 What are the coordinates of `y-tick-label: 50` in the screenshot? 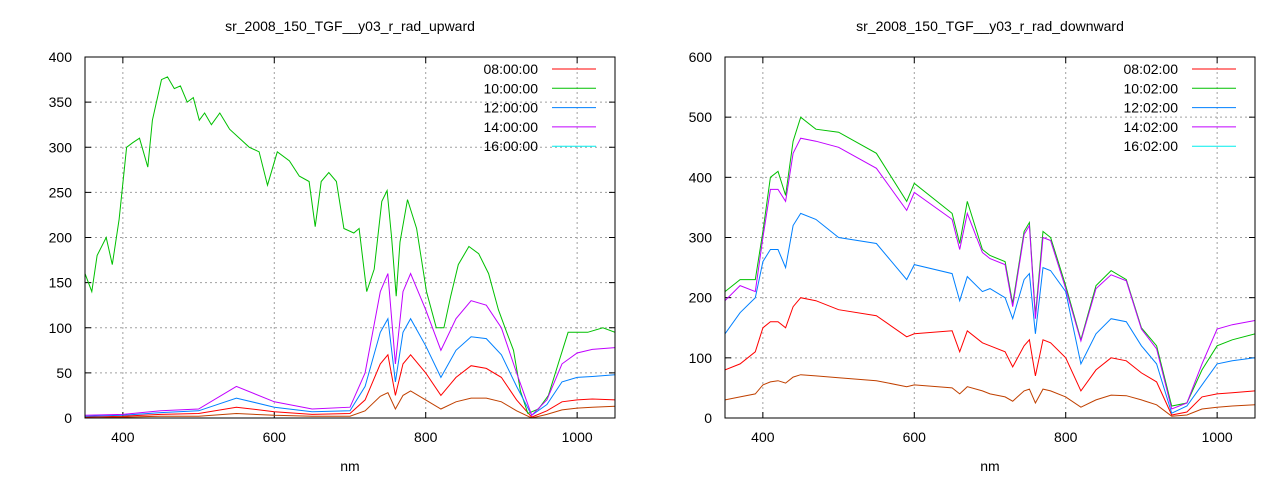 It's located at (64, 373).